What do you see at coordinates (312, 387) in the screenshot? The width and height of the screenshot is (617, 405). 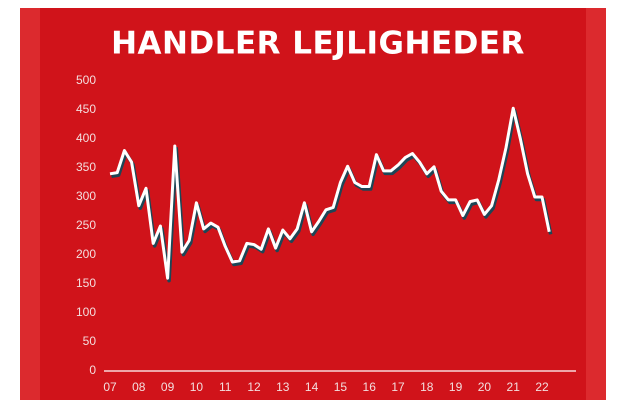 I see `x-tick-label: 14` at bounding box center [312, 387].